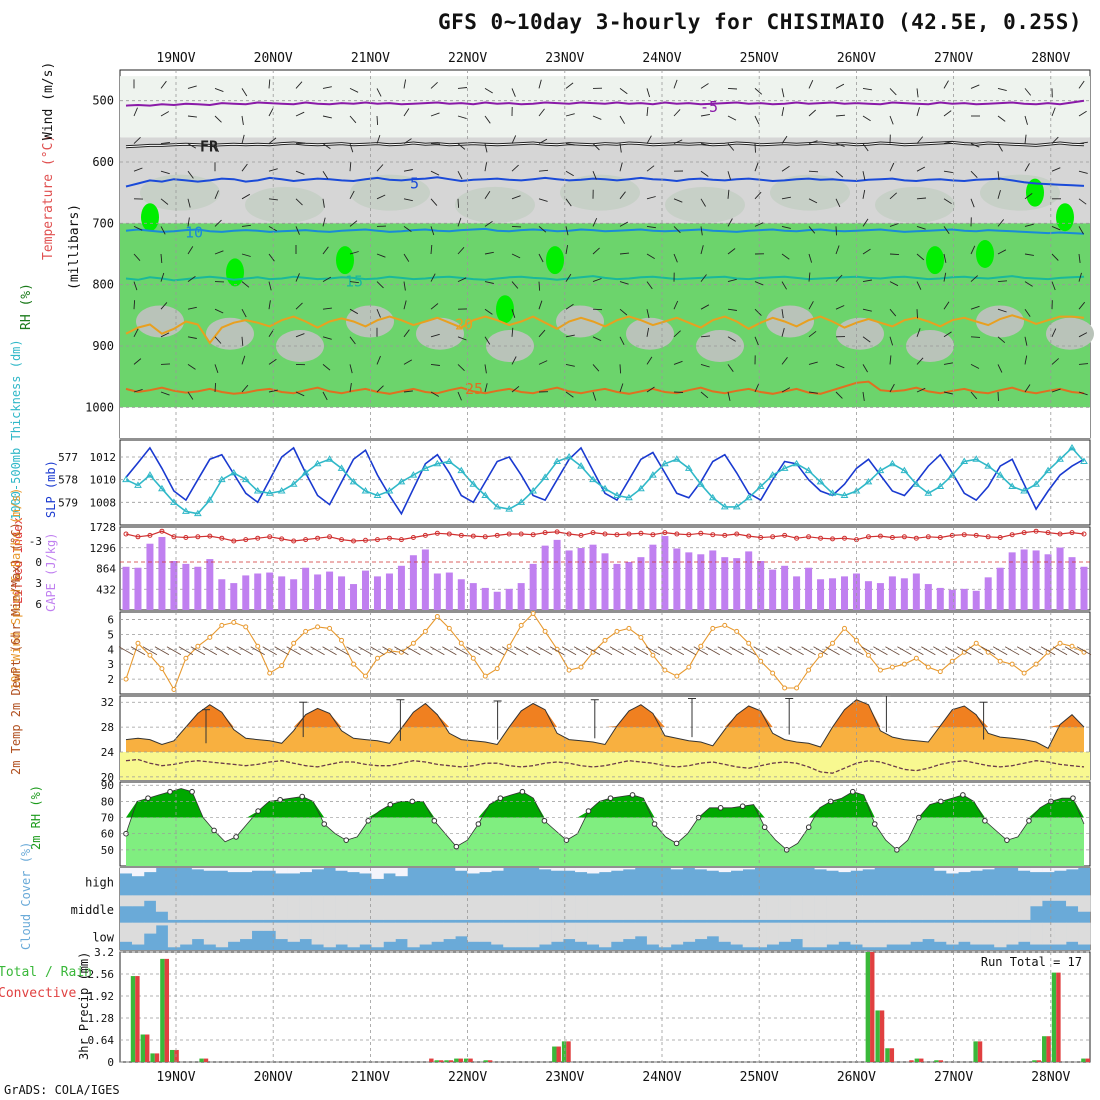 This screenshot has width=1100, height=1100. What do you see at coordinates (101, 1018) in the screenshot?
I see `precip-tick-label: 1.28` at bounding box center [101, 1018].